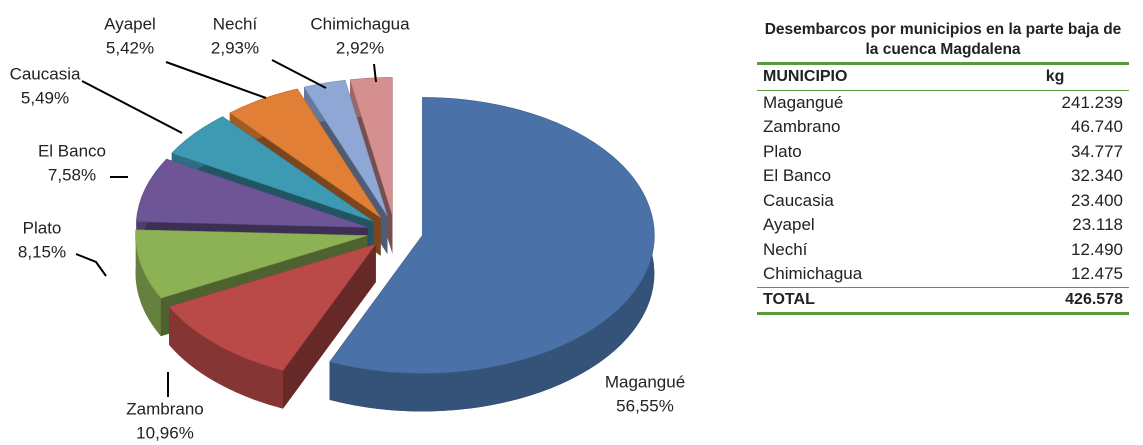 This screenshot has height=445, width=1143. What do you see at coordinates (813, 274) in the screenshot?
I see `table-cell: Chimichagua` at bounding box center [813, 274].